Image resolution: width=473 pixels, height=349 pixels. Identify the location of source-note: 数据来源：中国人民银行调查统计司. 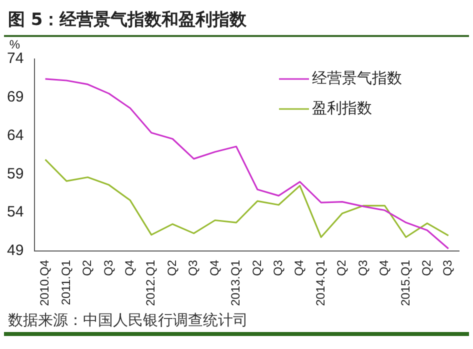
(236, 322).